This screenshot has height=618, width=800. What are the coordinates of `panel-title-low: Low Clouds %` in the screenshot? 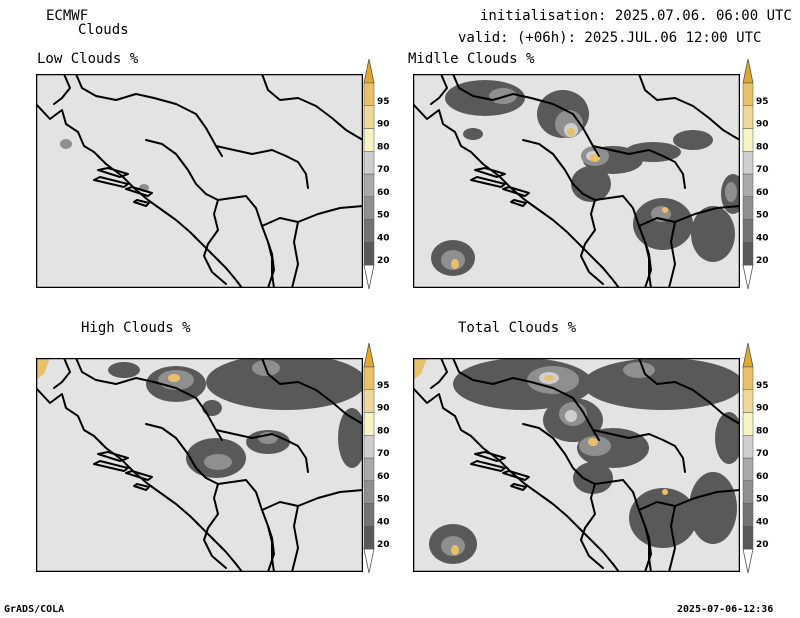 It's located at (88, 59).